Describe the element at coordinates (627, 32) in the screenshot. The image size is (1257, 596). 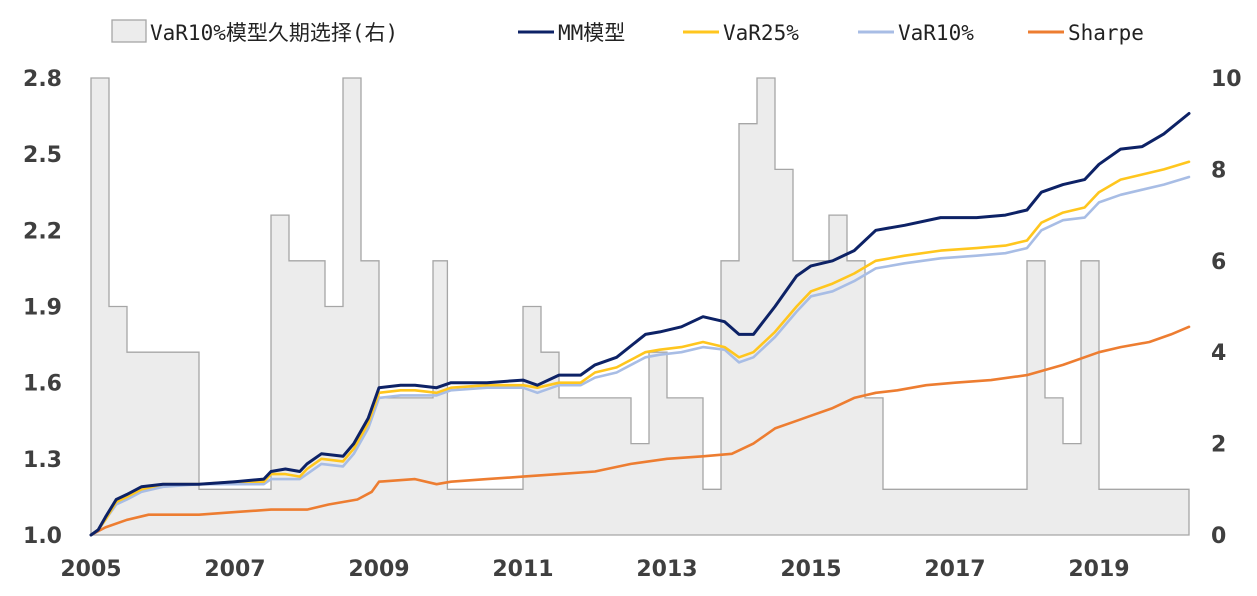
I see `legend: VaR10%模型久期选择(右) MM模型 VaR25% VaR10% Sharpe` at that location.